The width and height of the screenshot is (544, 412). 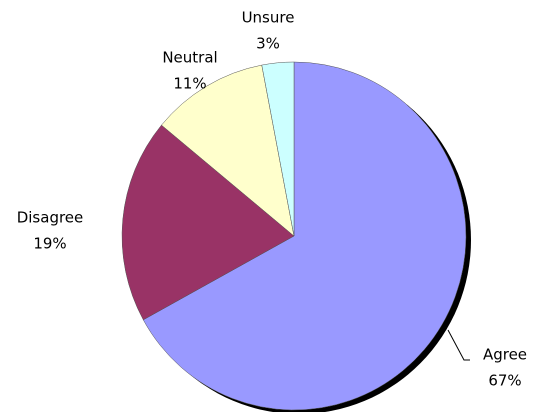 What do you see at coordinates (49, 244) in the screenshot?
I see `slice-value-label: 19%` at bounding box center [49, 244].